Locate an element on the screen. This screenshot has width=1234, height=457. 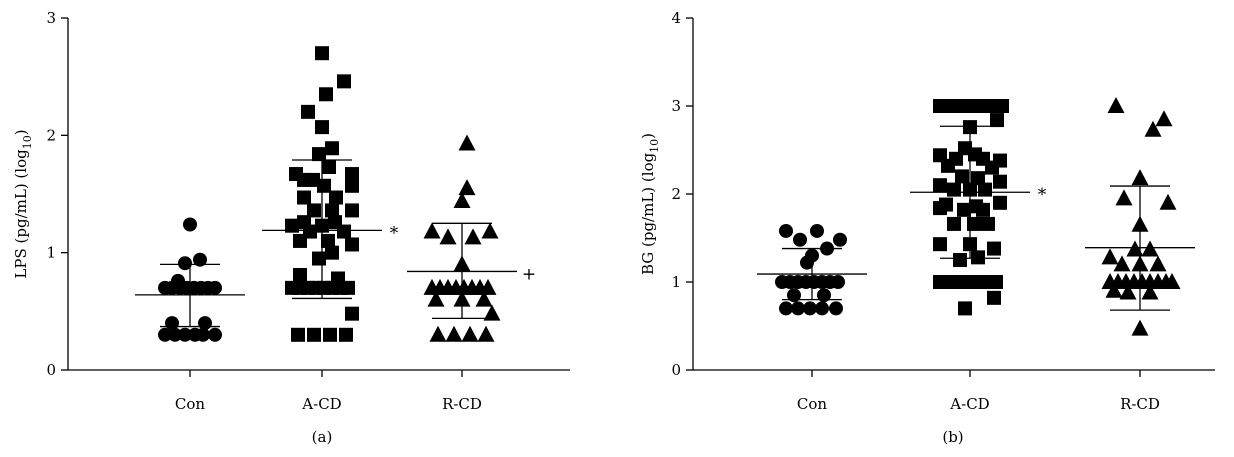
y-tick-label: 0 is located at coordinates (51, 370).